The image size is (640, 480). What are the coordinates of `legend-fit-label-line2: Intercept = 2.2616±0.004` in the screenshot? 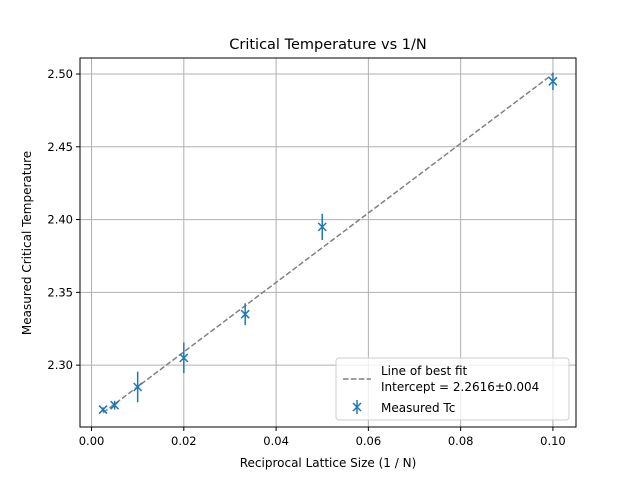 It's located at (460, 387).